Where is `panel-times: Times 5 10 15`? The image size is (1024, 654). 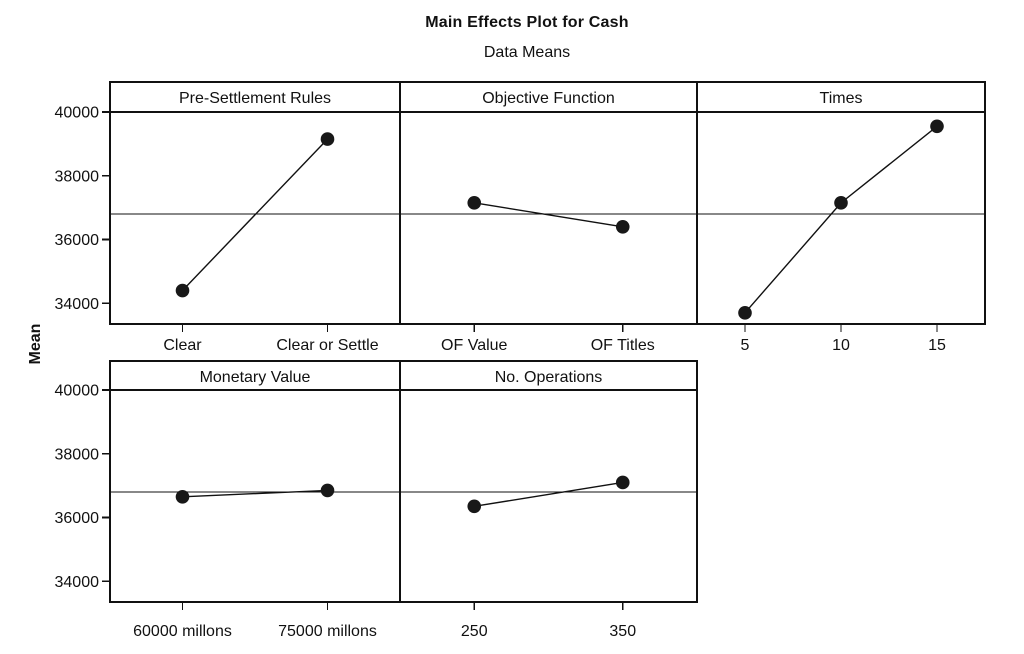 panel-times: Times 5 10 15 is located at coordinates (841, 217).